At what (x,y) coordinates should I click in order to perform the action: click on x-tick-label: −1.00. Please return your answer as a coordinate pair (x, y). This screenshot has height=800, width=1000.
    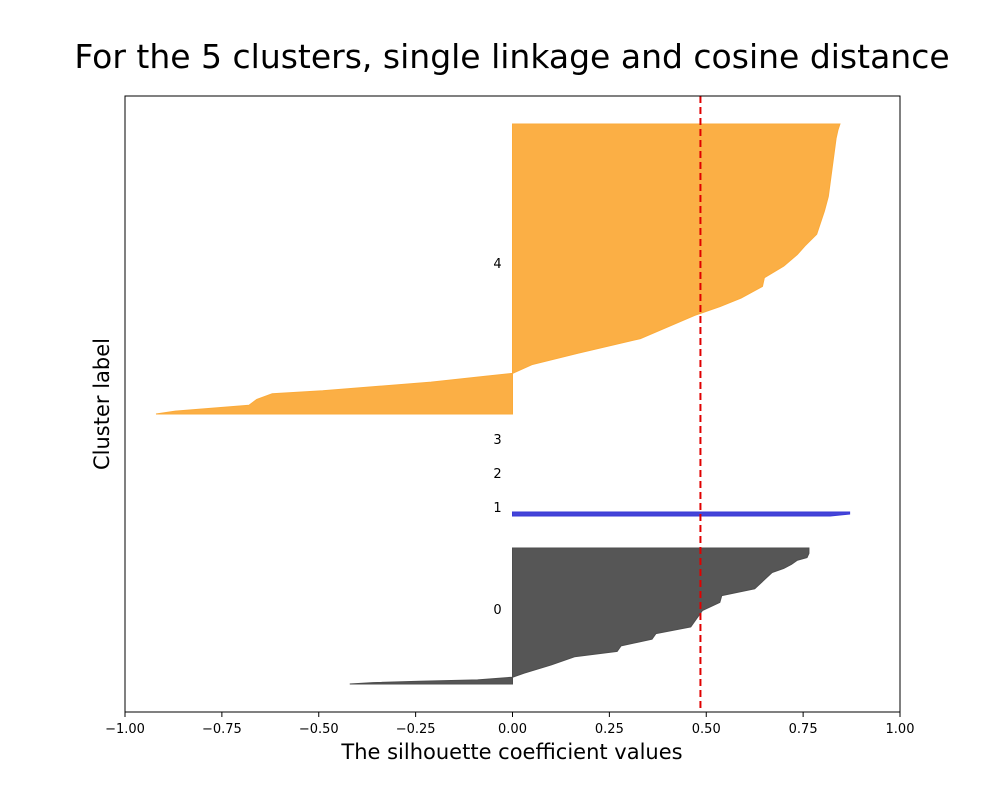
    Looking at the image, I should click on (125, 729).